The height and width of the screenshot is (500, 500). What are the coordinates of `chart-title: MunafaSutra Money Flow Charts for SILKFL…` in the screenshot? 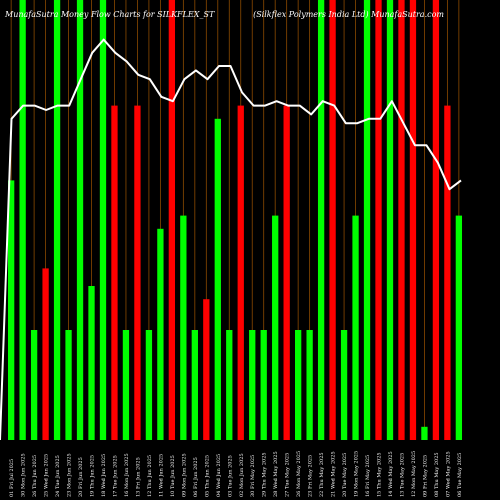 It's located at (110, 14).